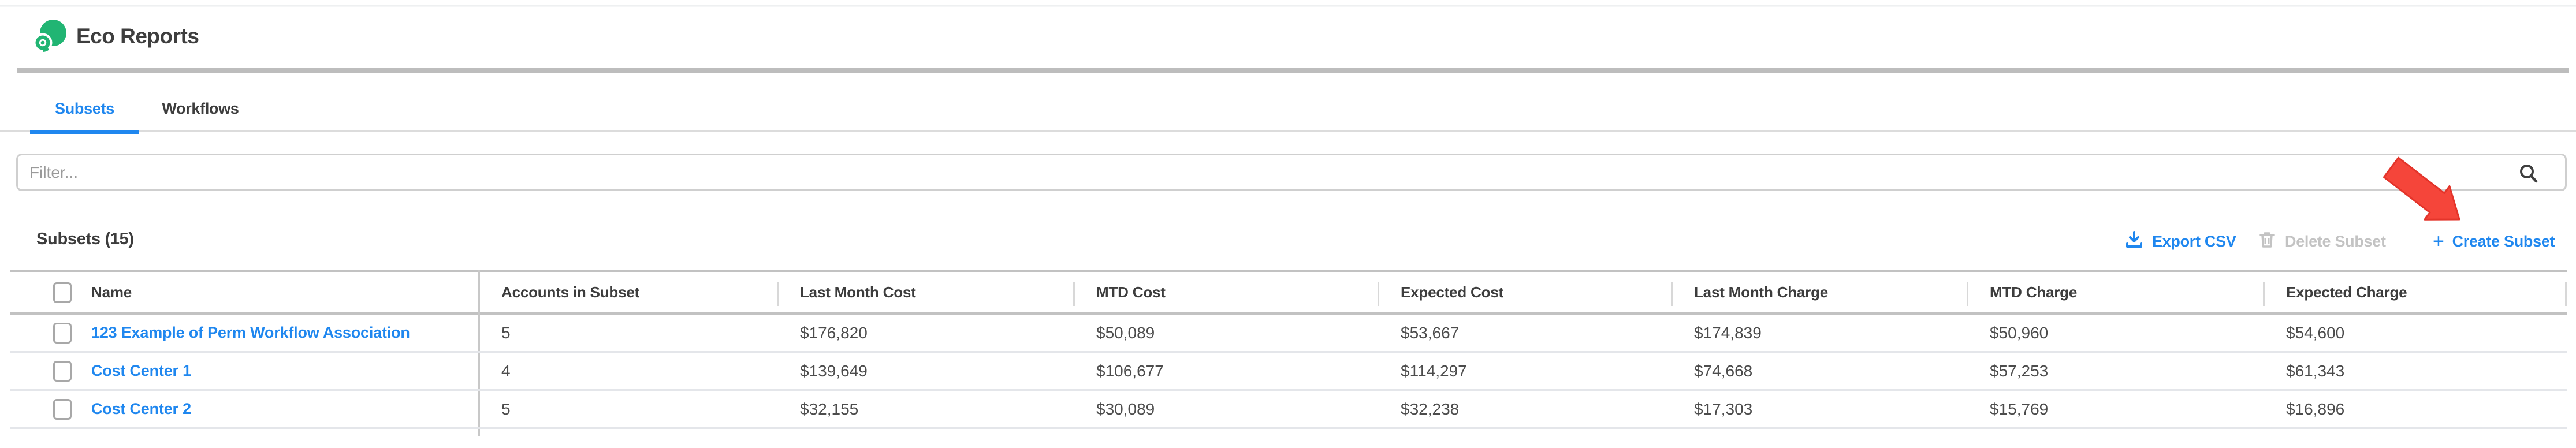 This screenshot has height=448, width=2576. I want to click on cell-mtd-charge: $50,960, so click(2020, 332).